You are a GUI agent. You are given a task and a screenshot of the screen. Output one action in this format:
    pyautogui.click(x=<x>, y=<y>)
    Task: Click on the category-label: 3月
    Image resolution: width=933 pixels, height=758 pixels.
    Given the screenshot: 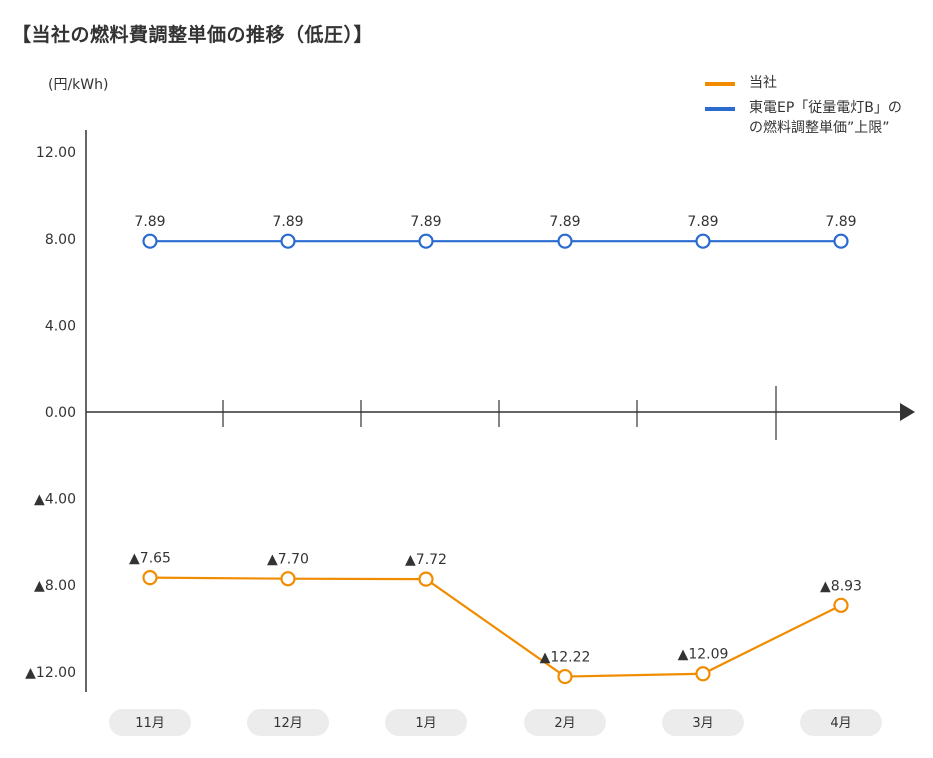 What is the action you would take?
    pyautogui.click(x=702, y=723)
    